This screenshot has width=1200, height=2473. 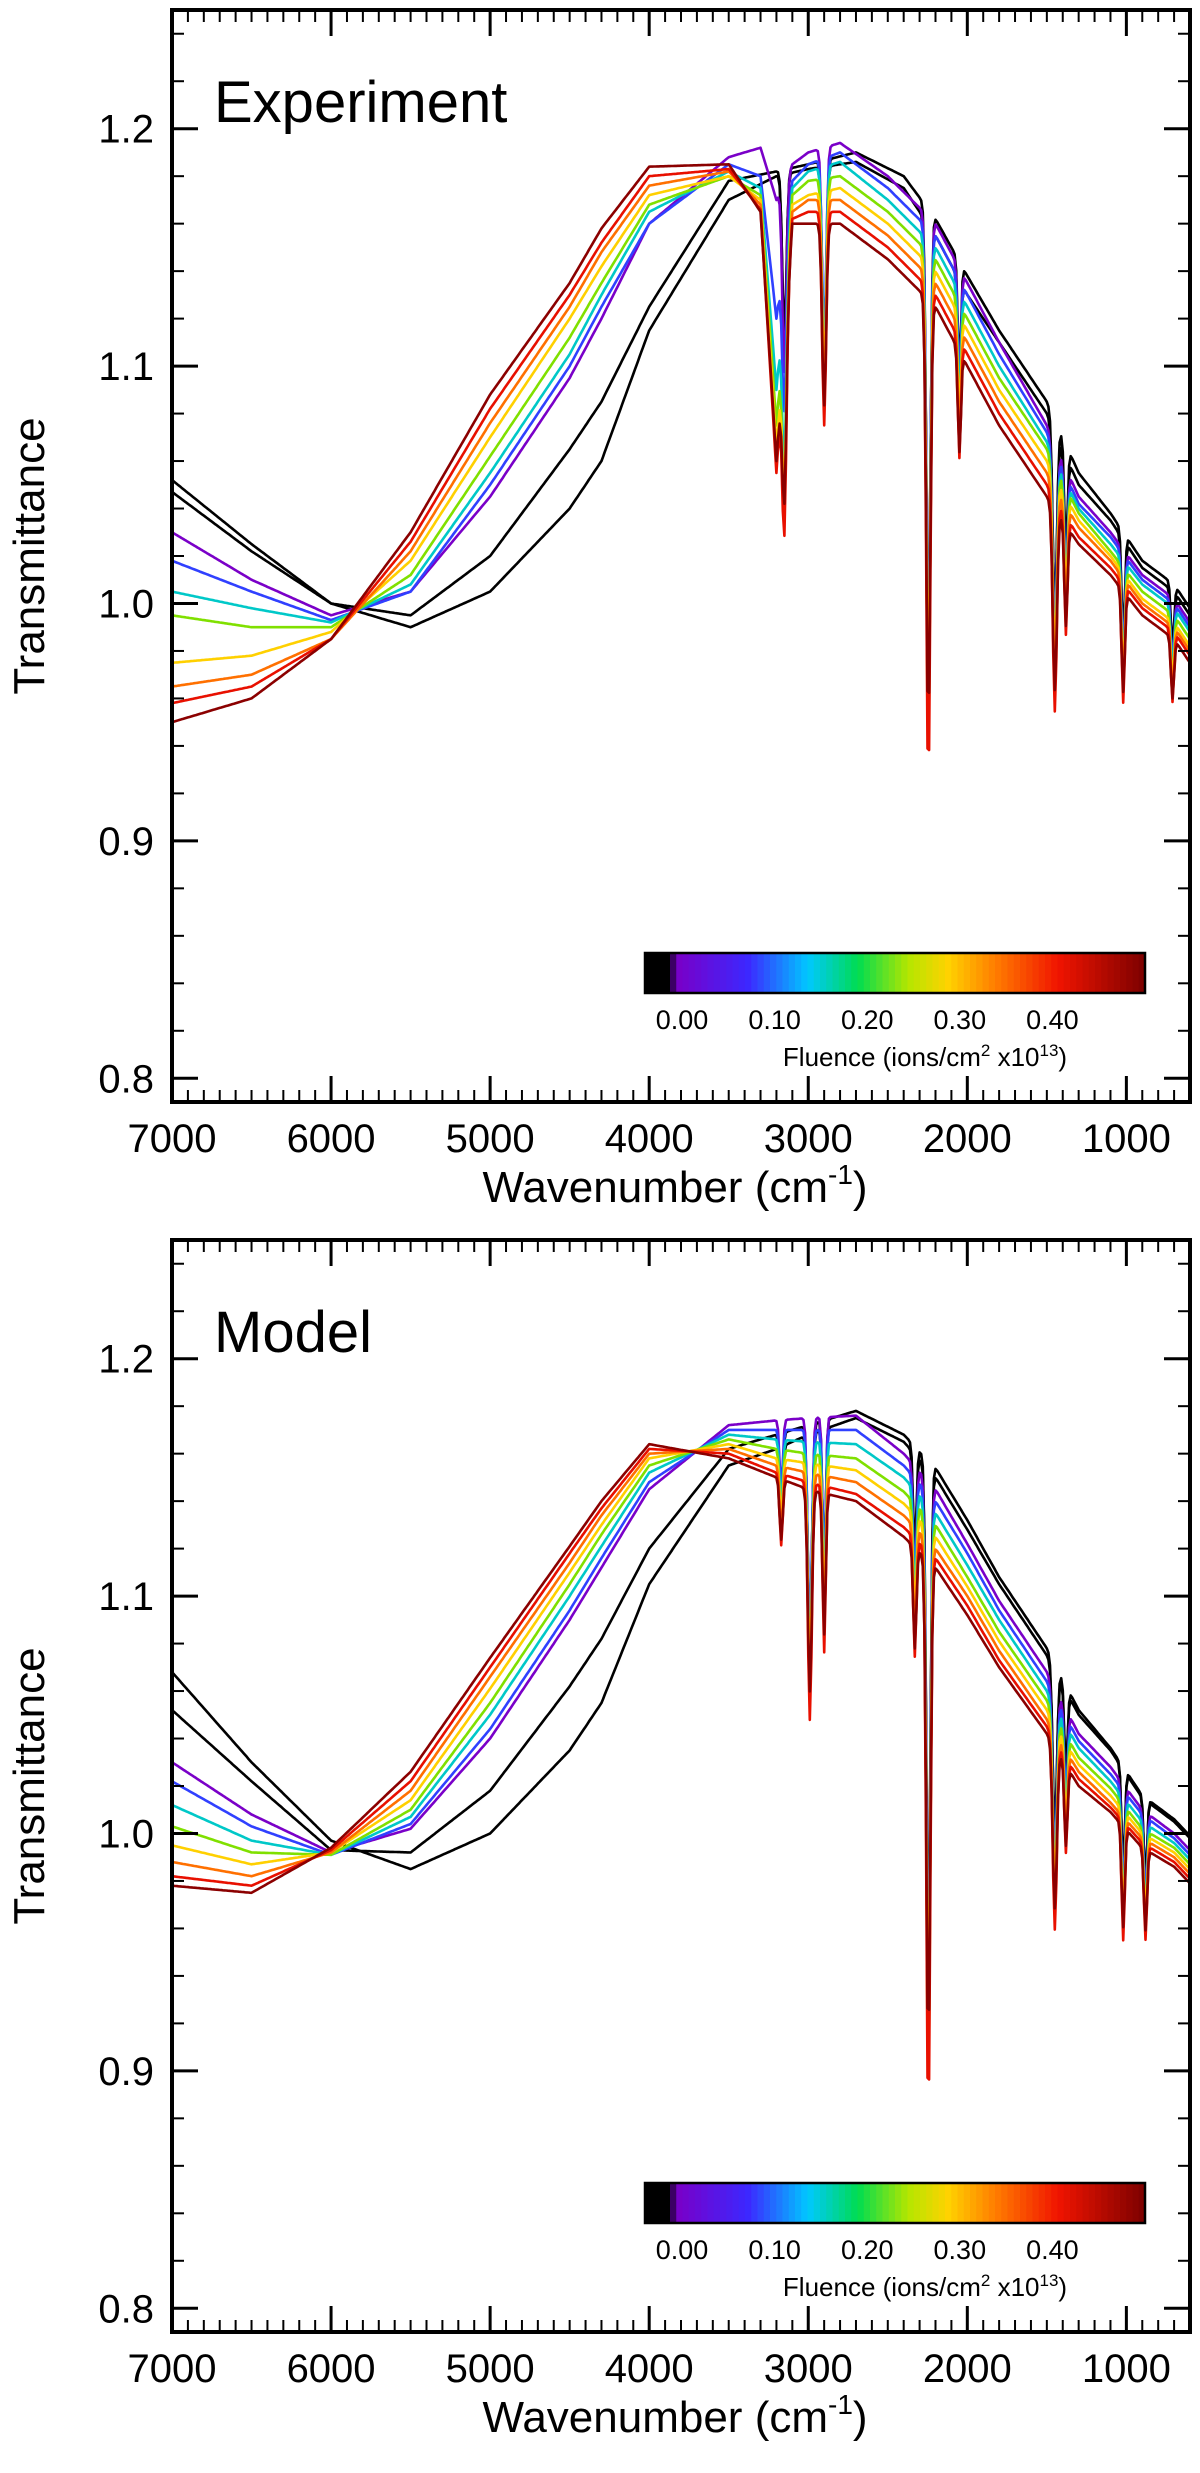 I want to click on colorbar-frame, so click(x=895, y=973).